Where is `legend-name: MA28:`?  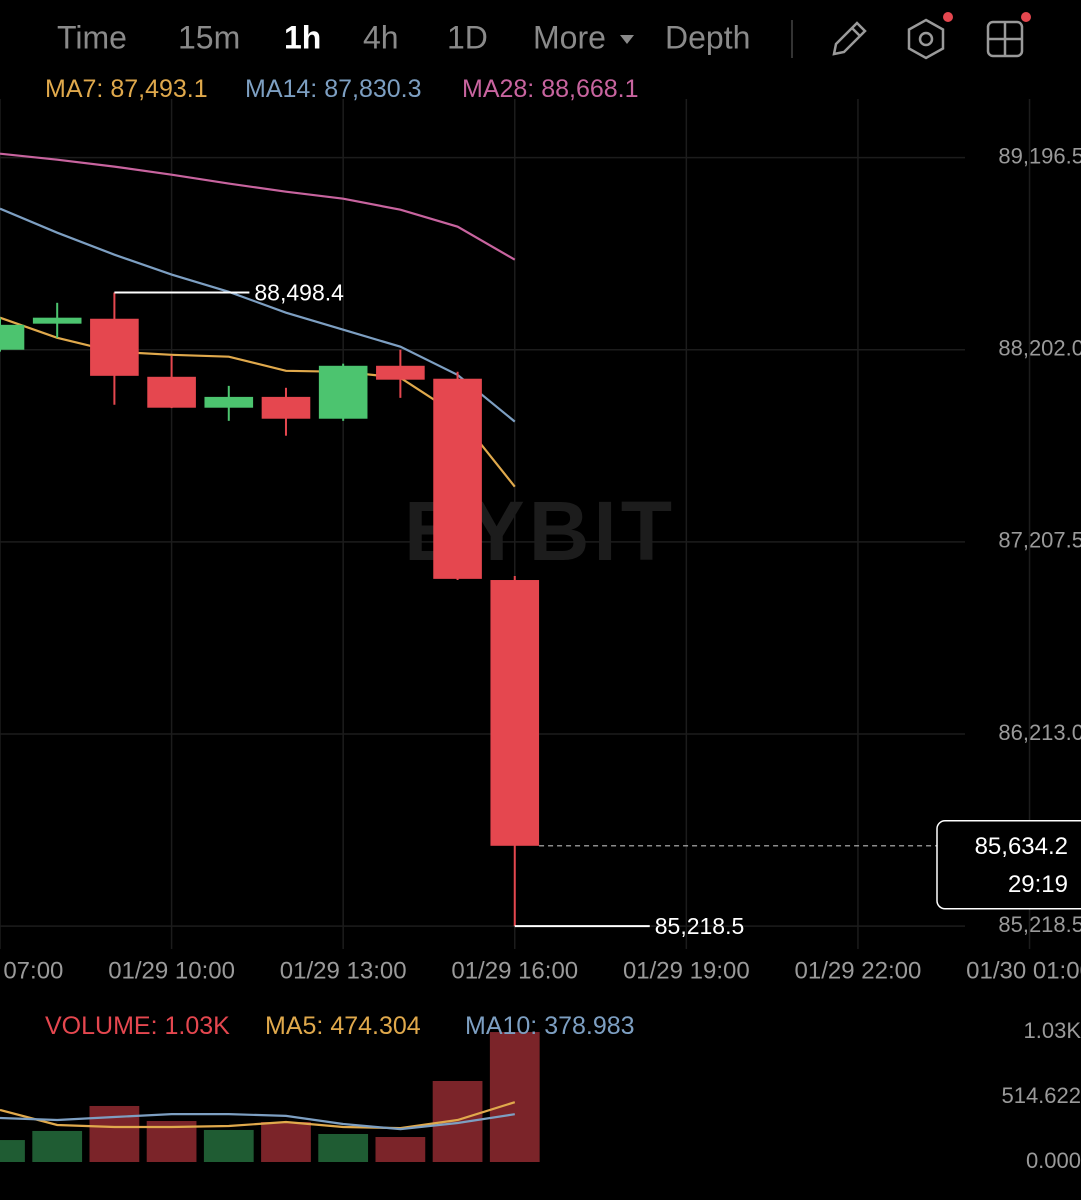 legend-name: MA28: is located at coordinates (498, 89).